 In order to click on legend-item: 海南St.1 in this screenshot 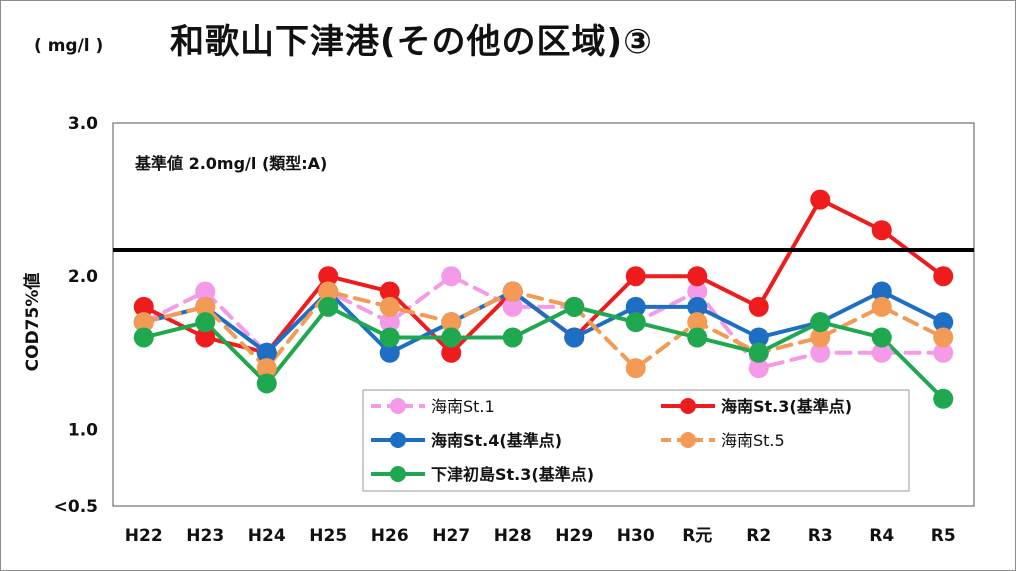, I will do `click(433, 406)`.